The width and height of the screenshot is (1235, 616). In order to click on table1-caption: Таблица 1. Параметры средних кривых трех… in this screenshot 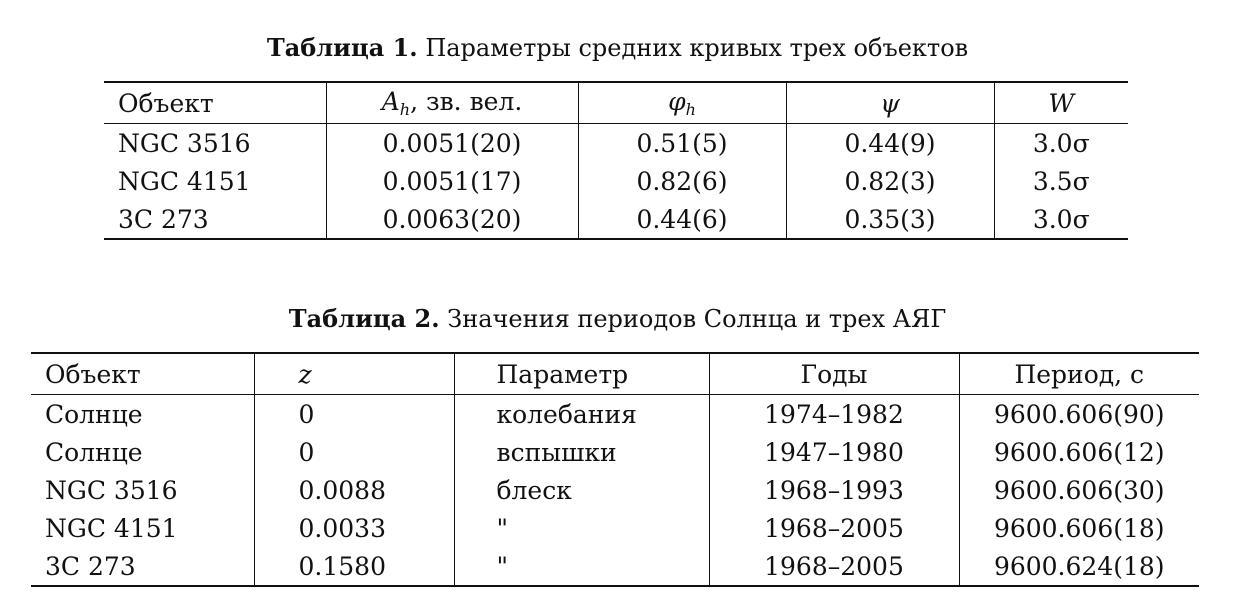, I will do `click(617, 48)`.